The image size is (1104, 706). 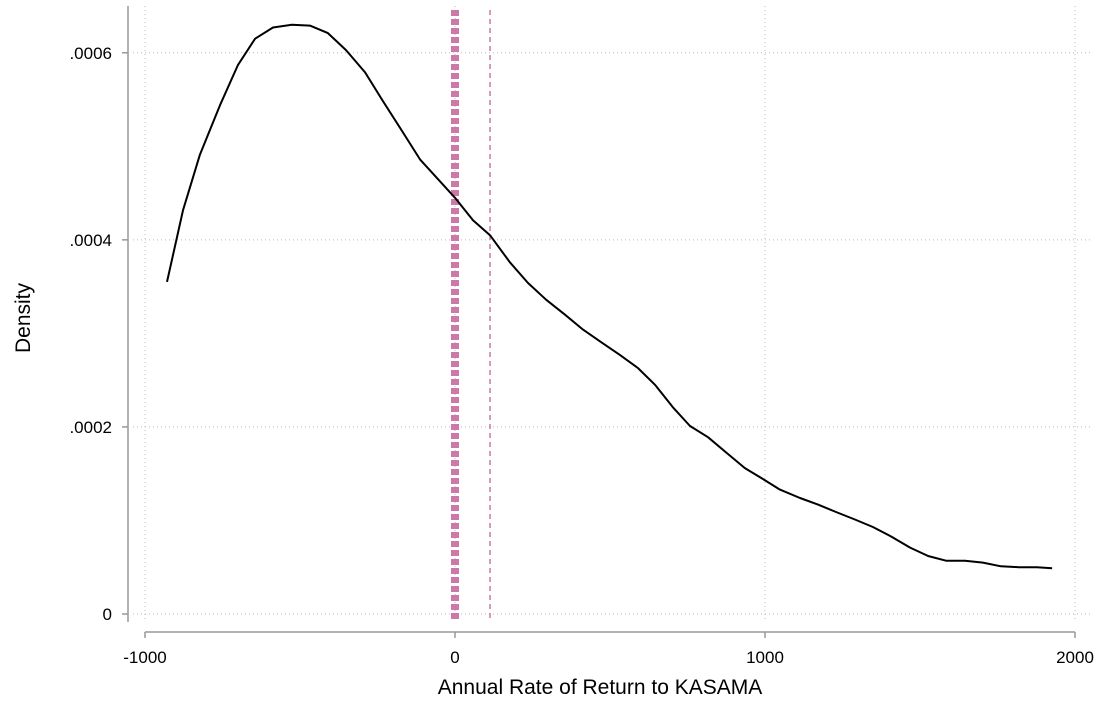 I want to click on y-tick-label: 0, so click(x=107, y=614).